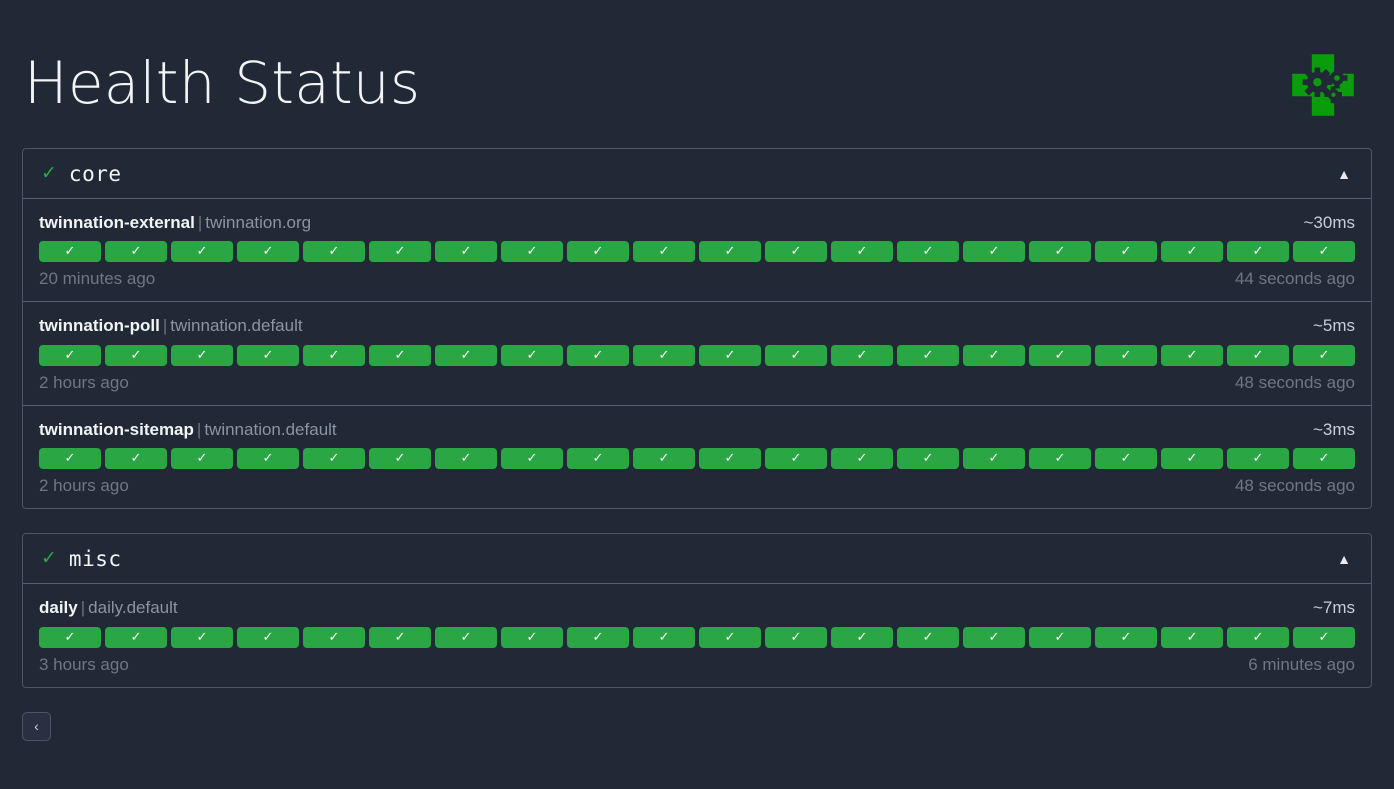 Image resolution: width=1394 pixels, height=789 pixels. I want to click on service-latency: ~30ms, so click(1329, 222).